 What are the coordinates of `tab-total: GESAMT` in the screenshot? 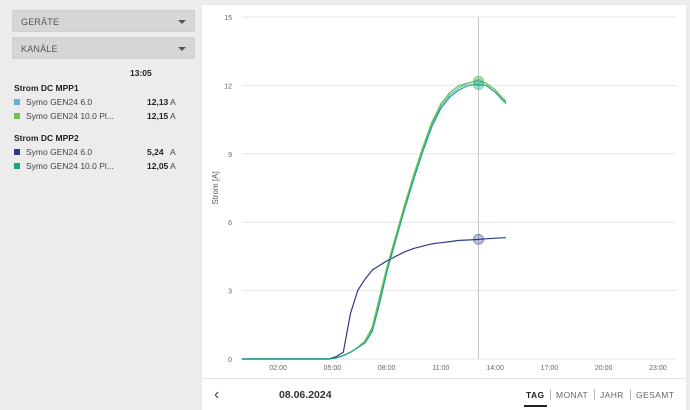 It's located at (655, 395).